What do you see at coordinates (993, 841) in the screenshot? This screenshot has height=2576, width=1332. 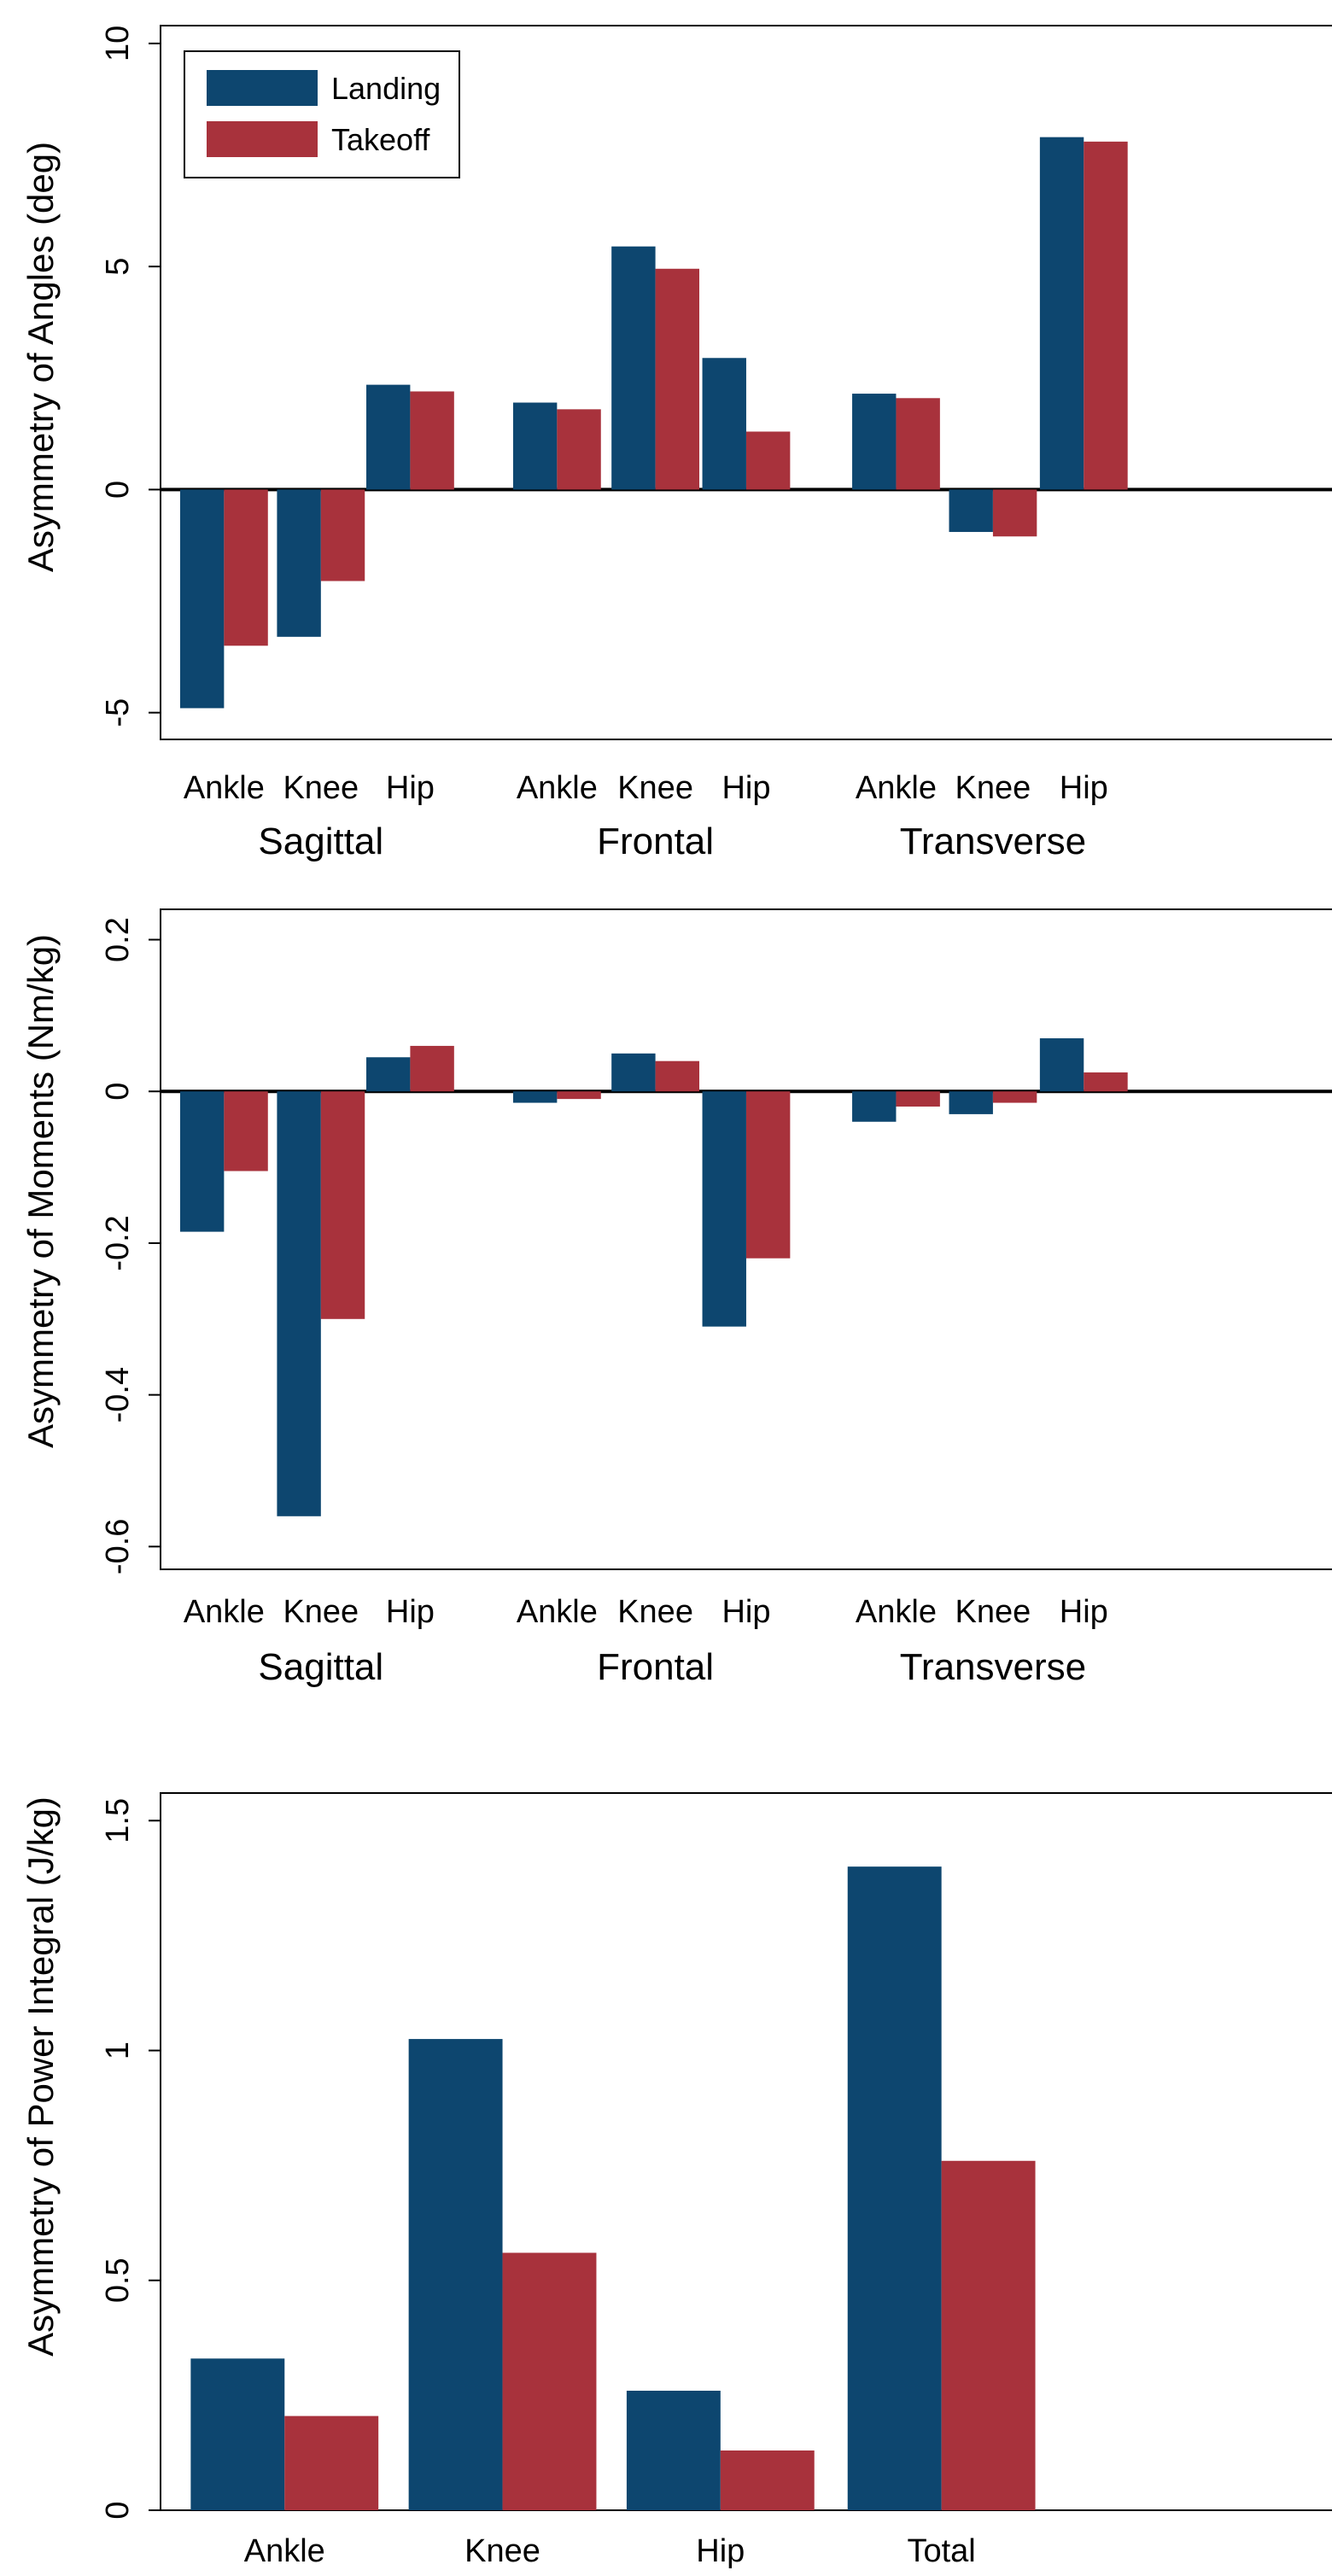 I see `angles-group-label: Transverse` at bounding box center [993, 841].